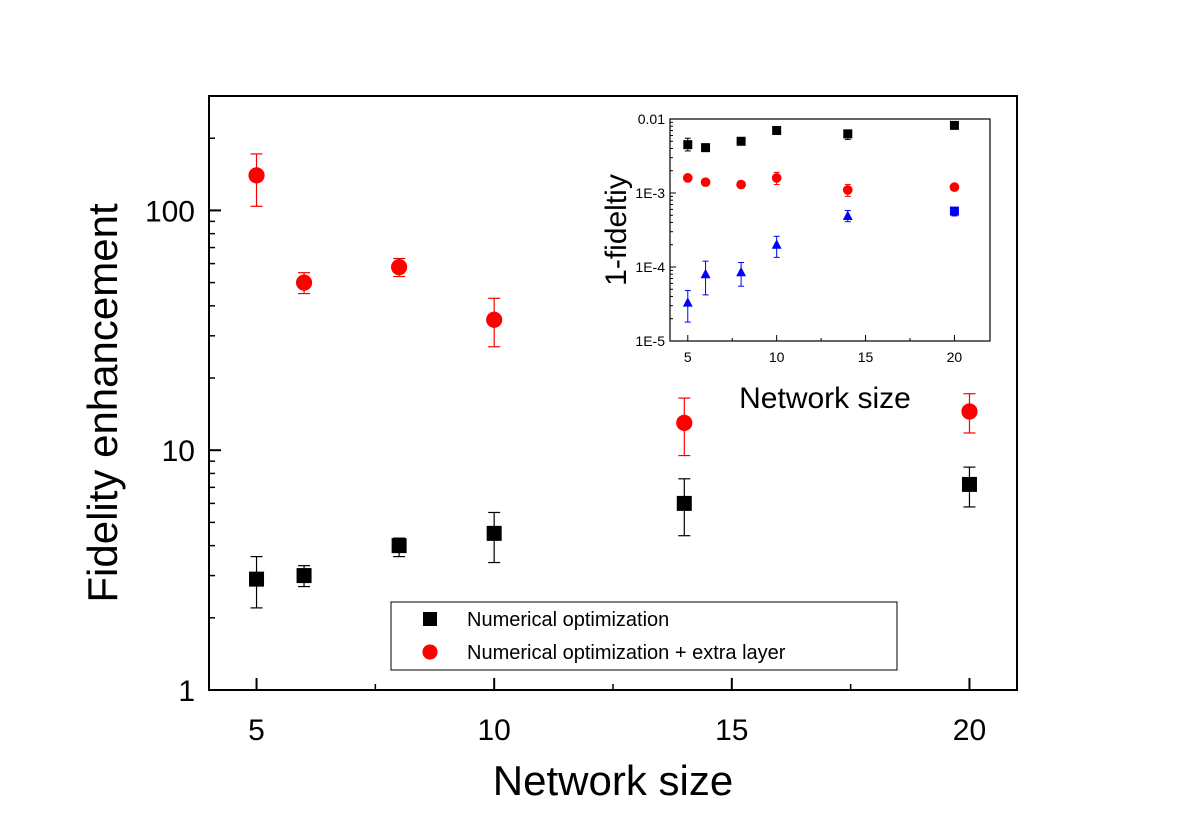  I want to click on inset-y-tick-label: 1E-4, so click(650, 267).